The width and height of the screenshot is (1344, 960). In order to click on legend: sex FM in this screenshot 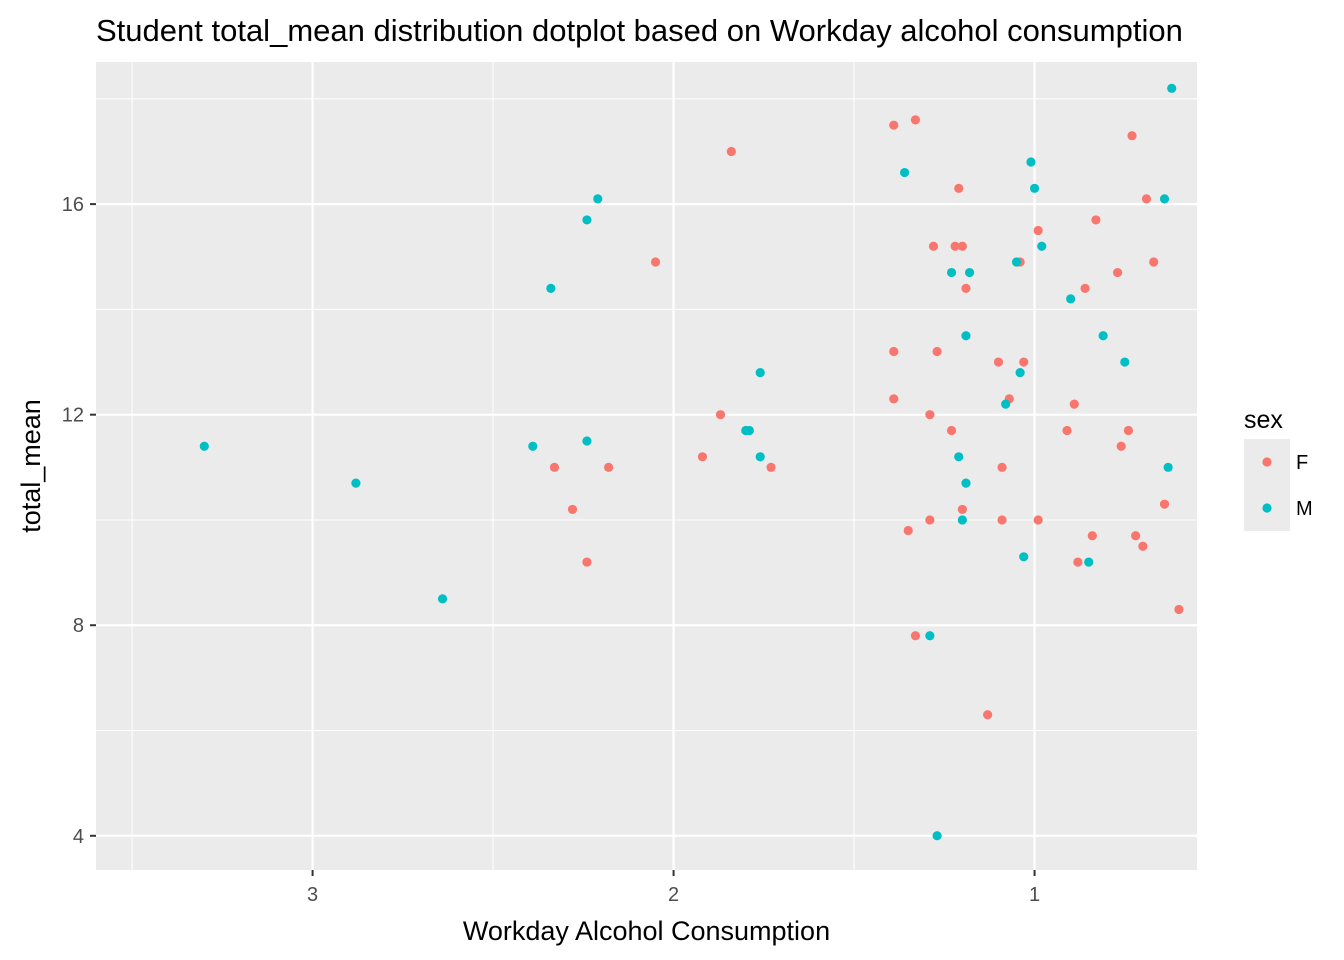, I will do `click(1278, 468)`.